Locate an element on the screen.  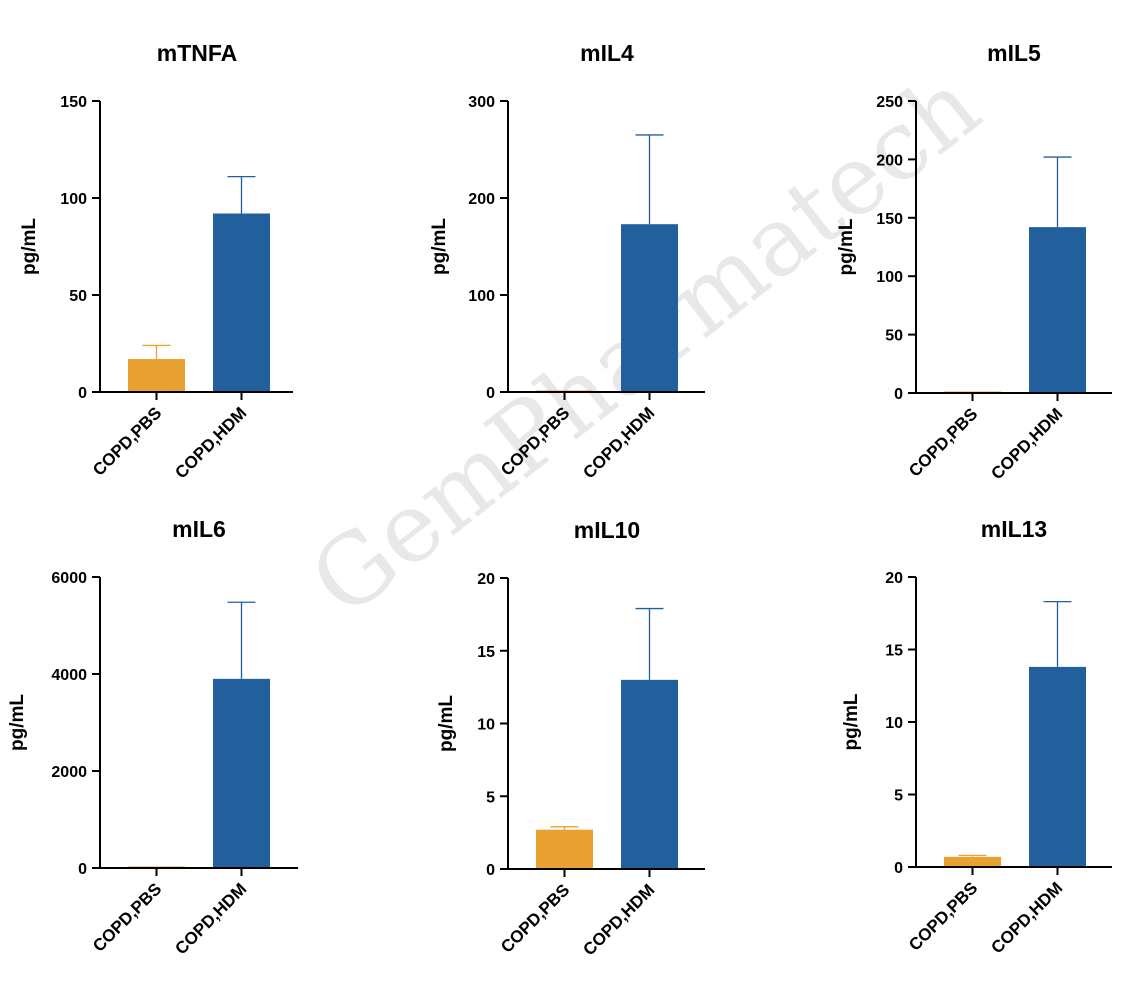
chart-title: mIL10 is located at coordinates (607, 530).